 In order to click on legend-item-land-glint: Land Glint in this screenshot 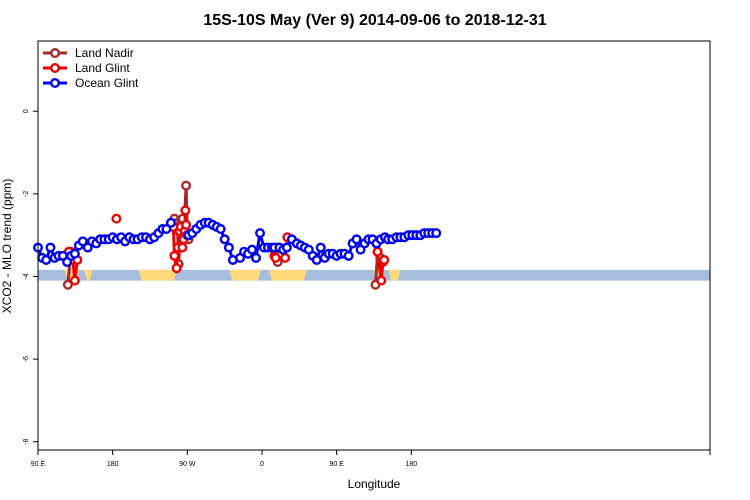, I will do `click(86, 68)`.